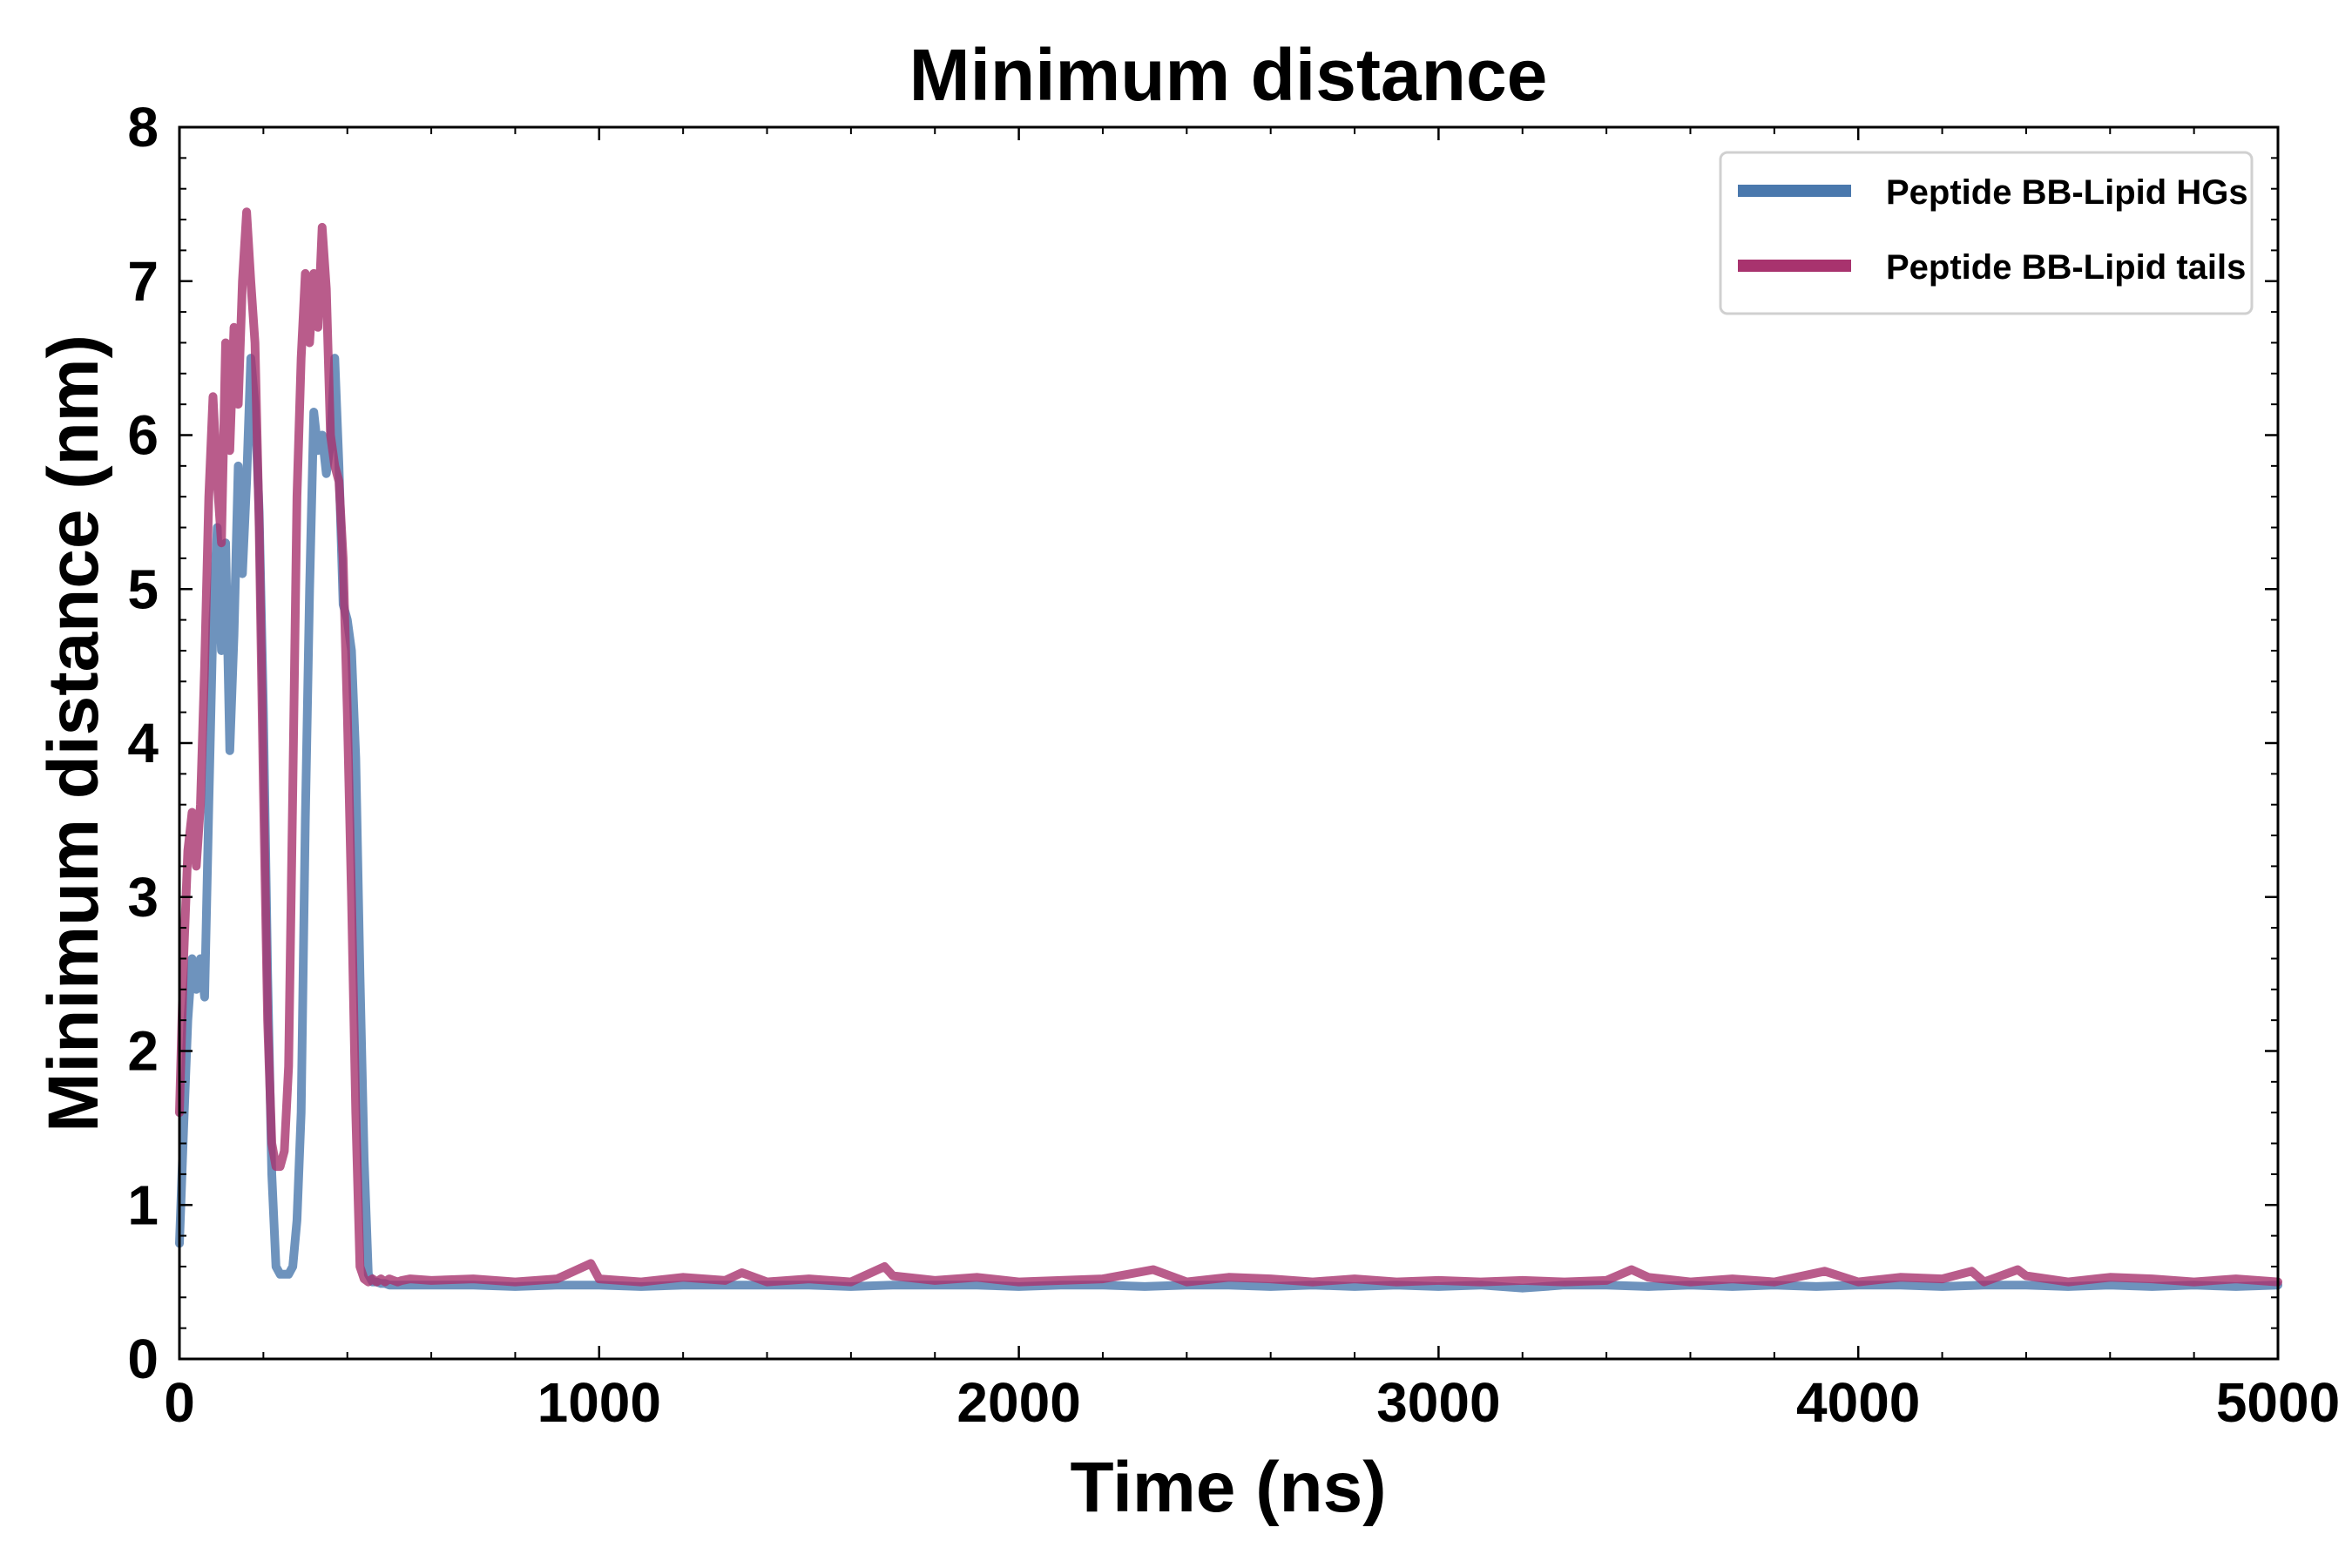 This screenshot has height=1568, width=2352. I want to click on y-tick-label: 8, so click(143, 127).